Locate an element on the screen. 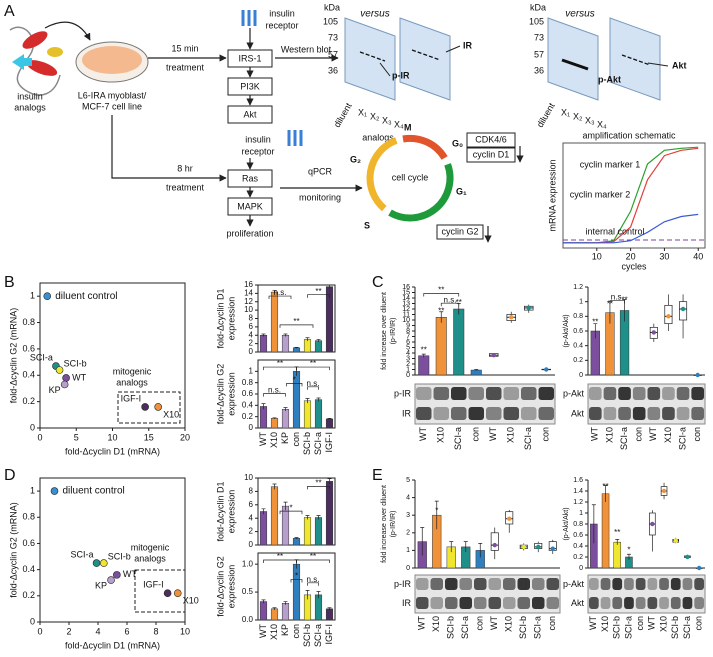 This screenshot has height=657, width=713. y-tick-label: 9 is located at coordinates (408, 325).